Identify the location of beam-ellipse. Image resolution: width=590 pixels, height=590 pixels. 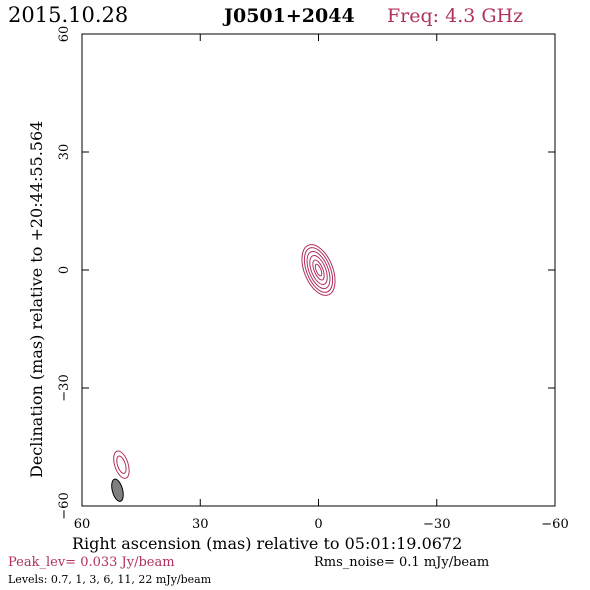
(117, 490).